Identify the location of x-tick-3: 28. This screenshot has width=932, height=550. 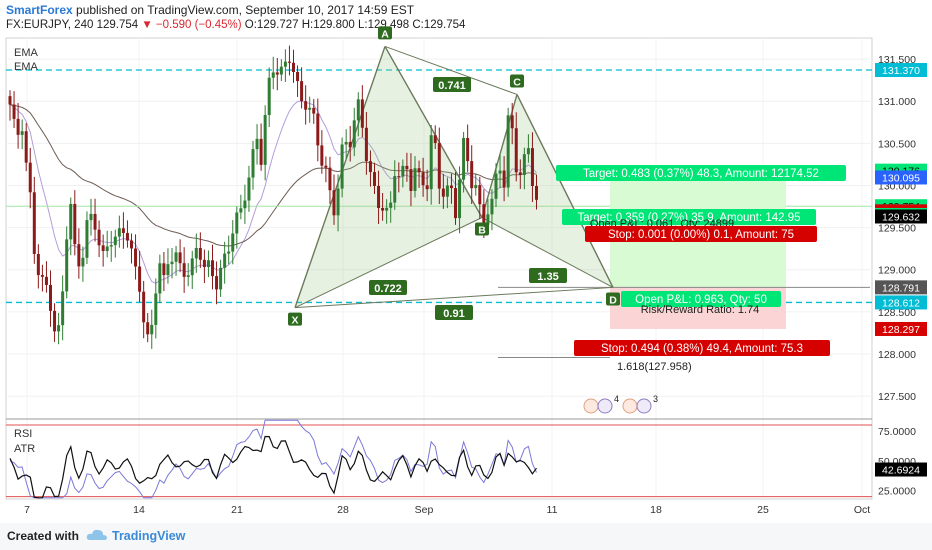
(343, 510).